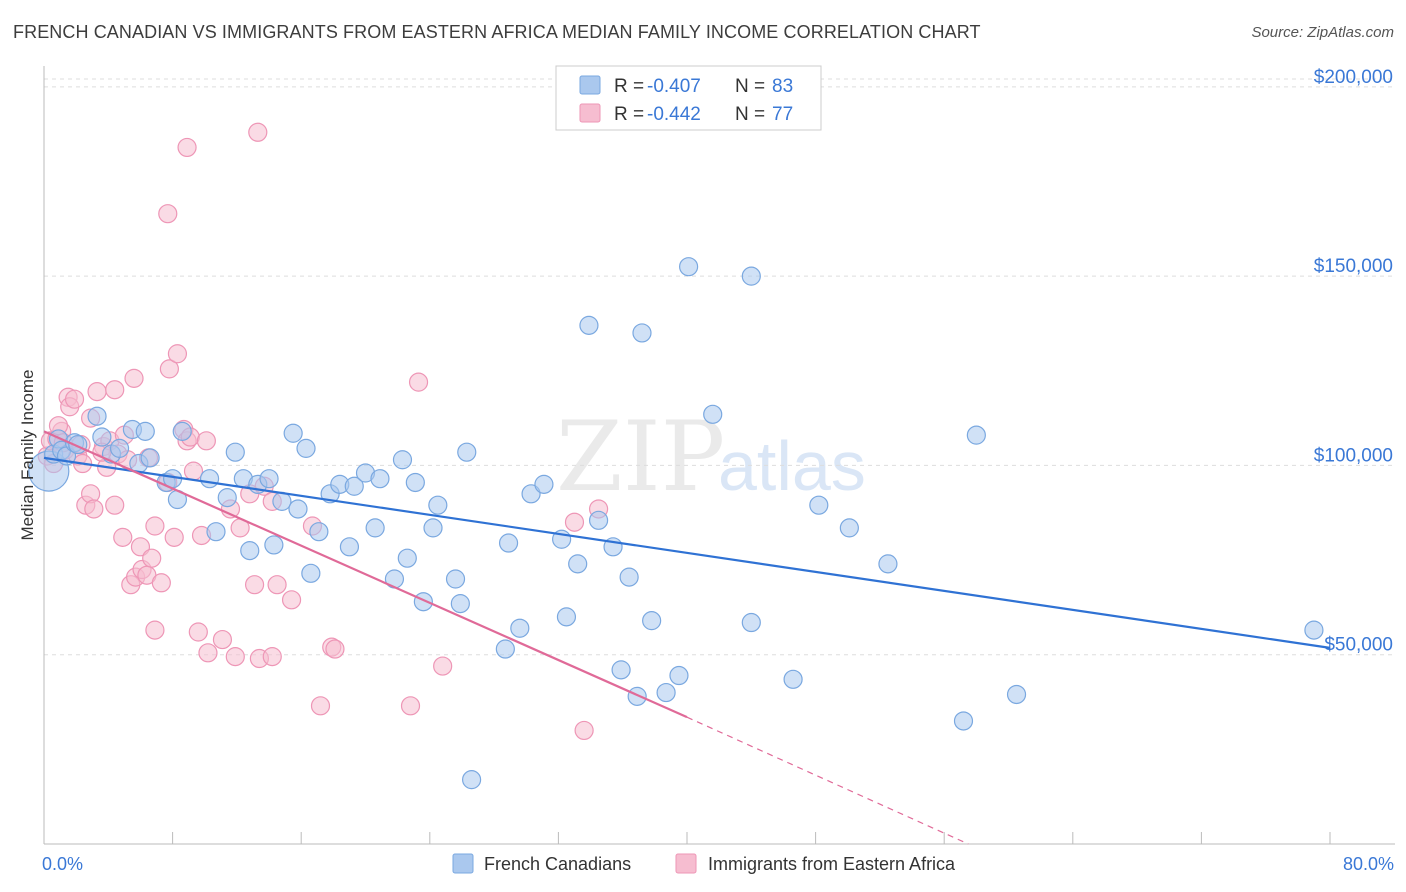 The image size is (1406, 892). What do you see at coordinates (640, 457) in the screenshot?
I see `watermark-zip: ZIP` at bounding box center [640, 457].